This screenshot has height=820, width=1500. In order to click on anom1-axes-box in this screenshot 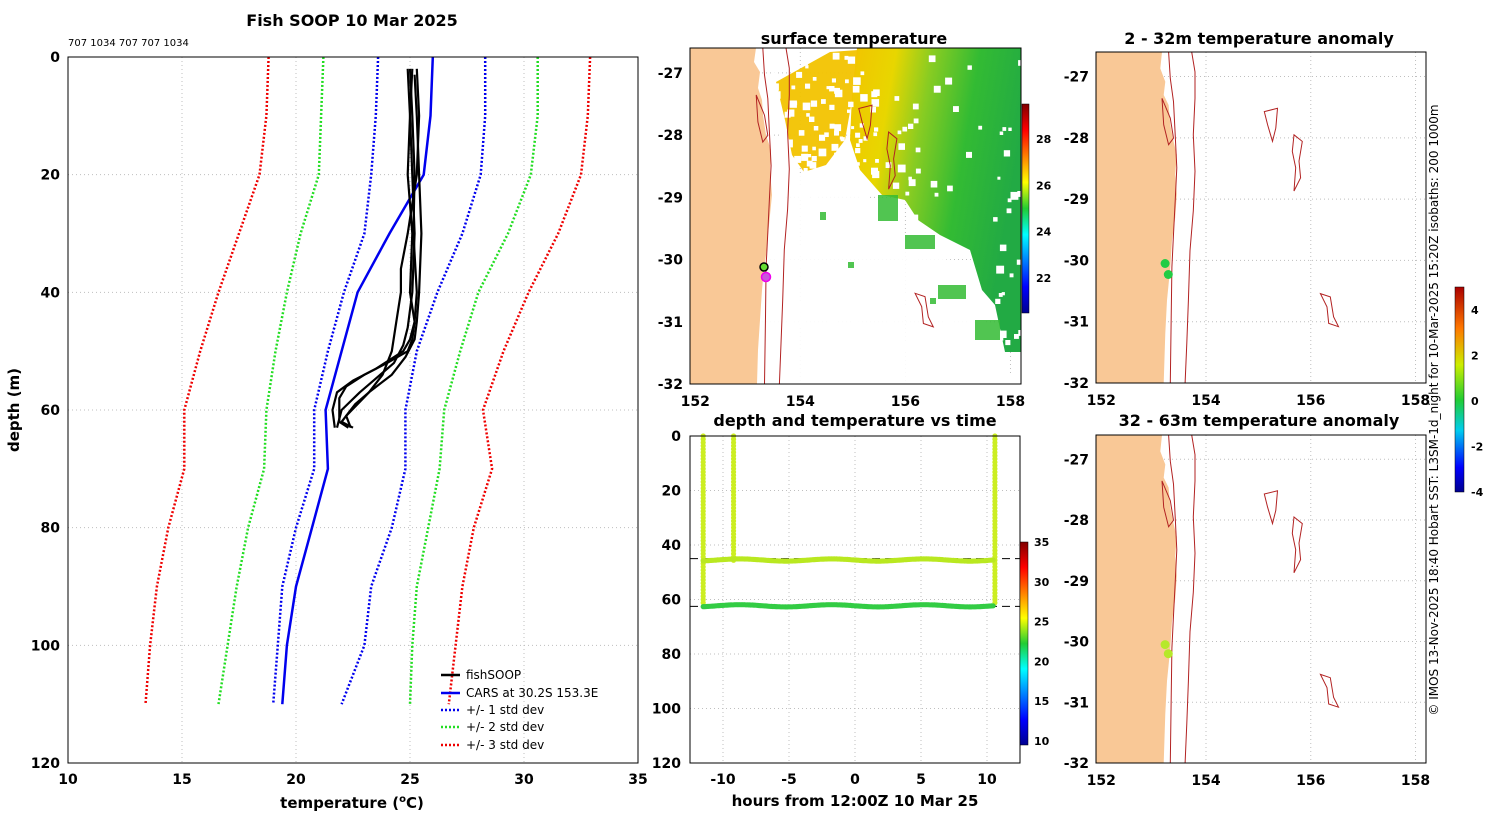, I will do `click(1261, 217)`.